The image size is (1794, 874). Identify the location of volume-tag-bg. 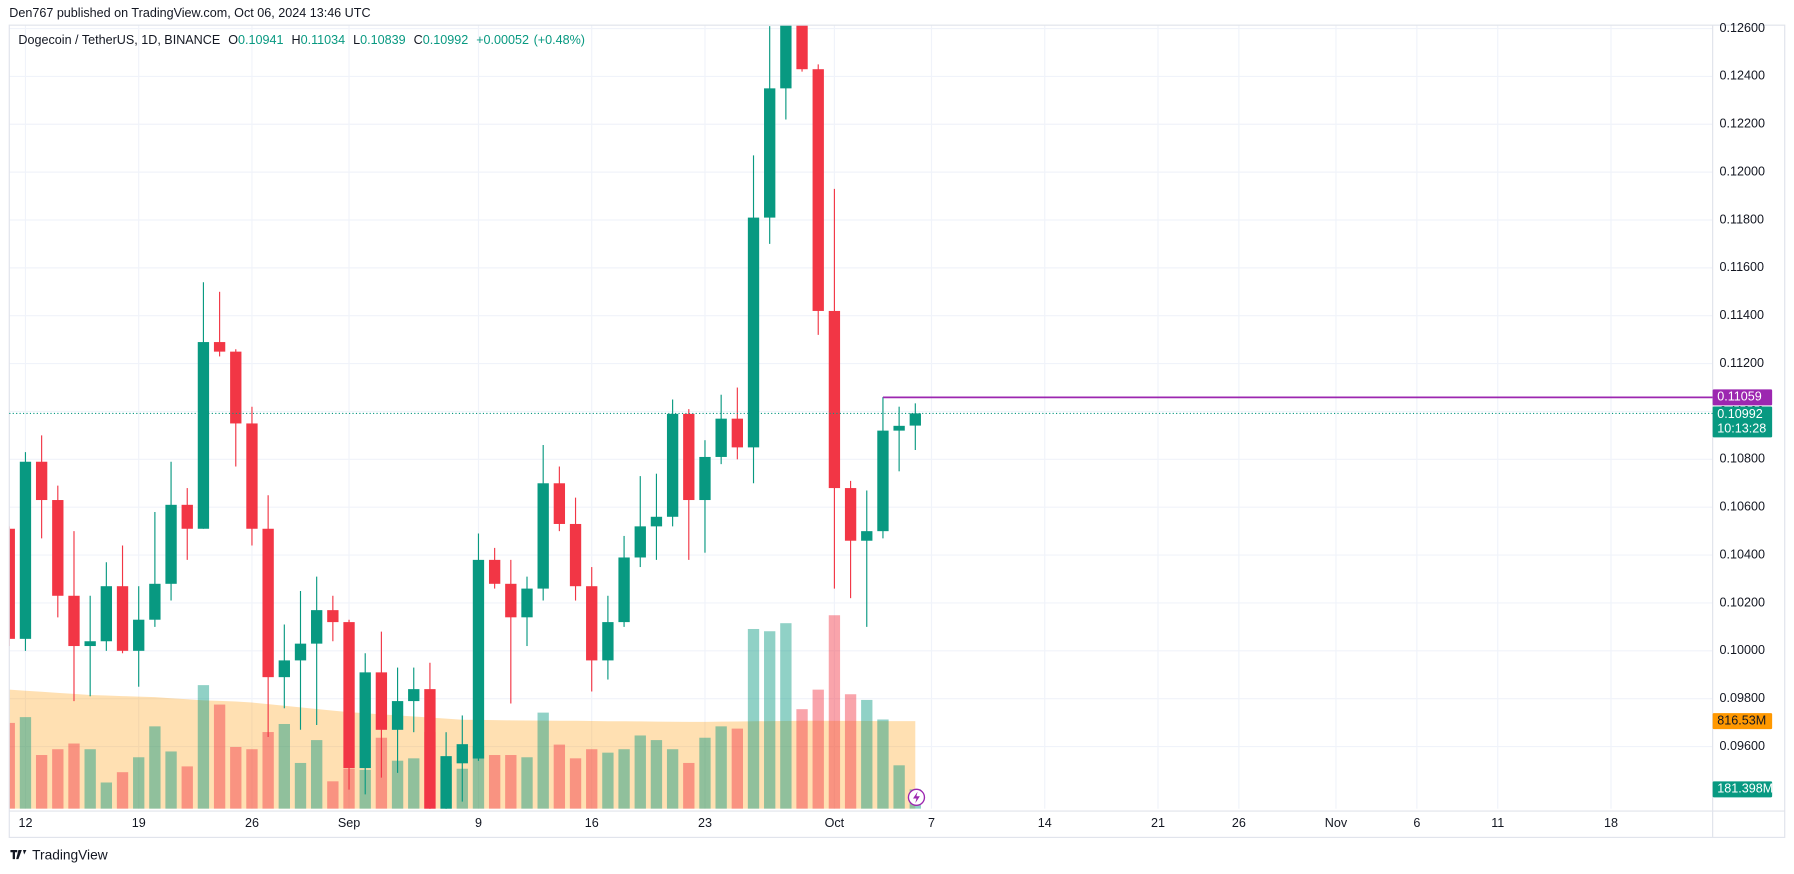
(1742, 789).